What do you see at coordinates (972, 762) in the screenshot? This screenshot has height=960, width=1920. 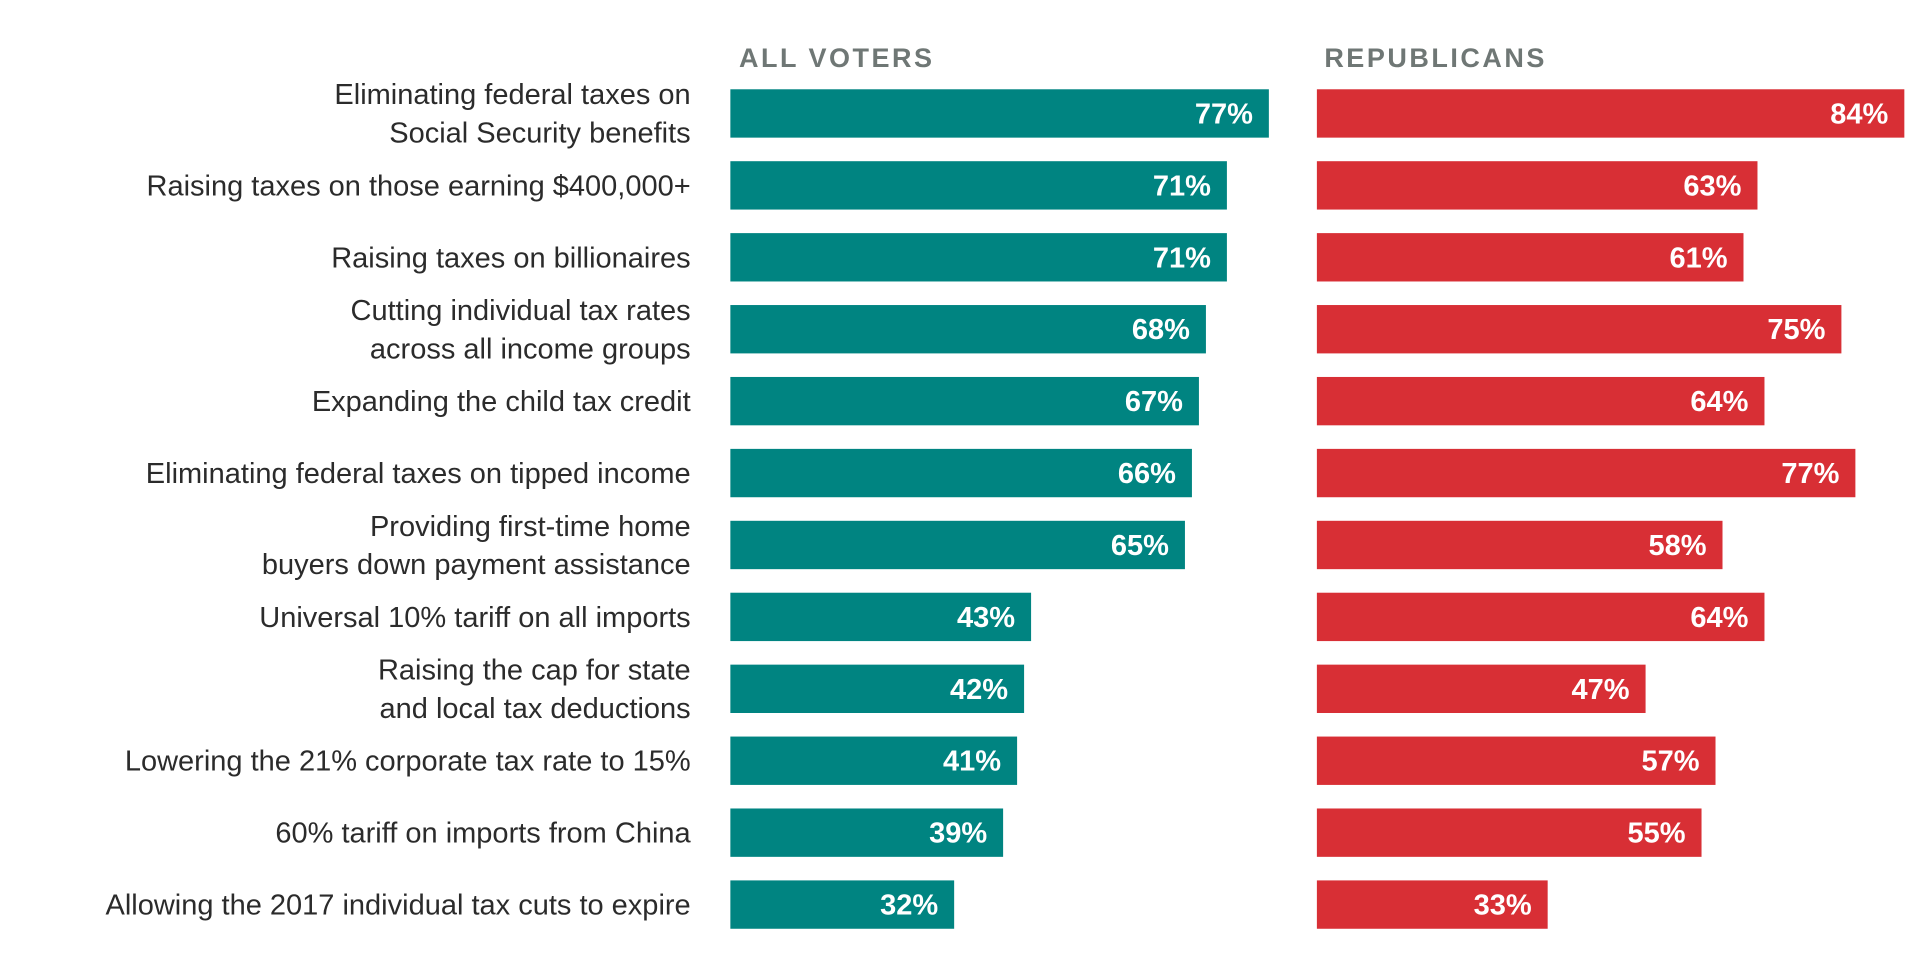 I see `data-label: 41%` at bounding box center [972, 762].